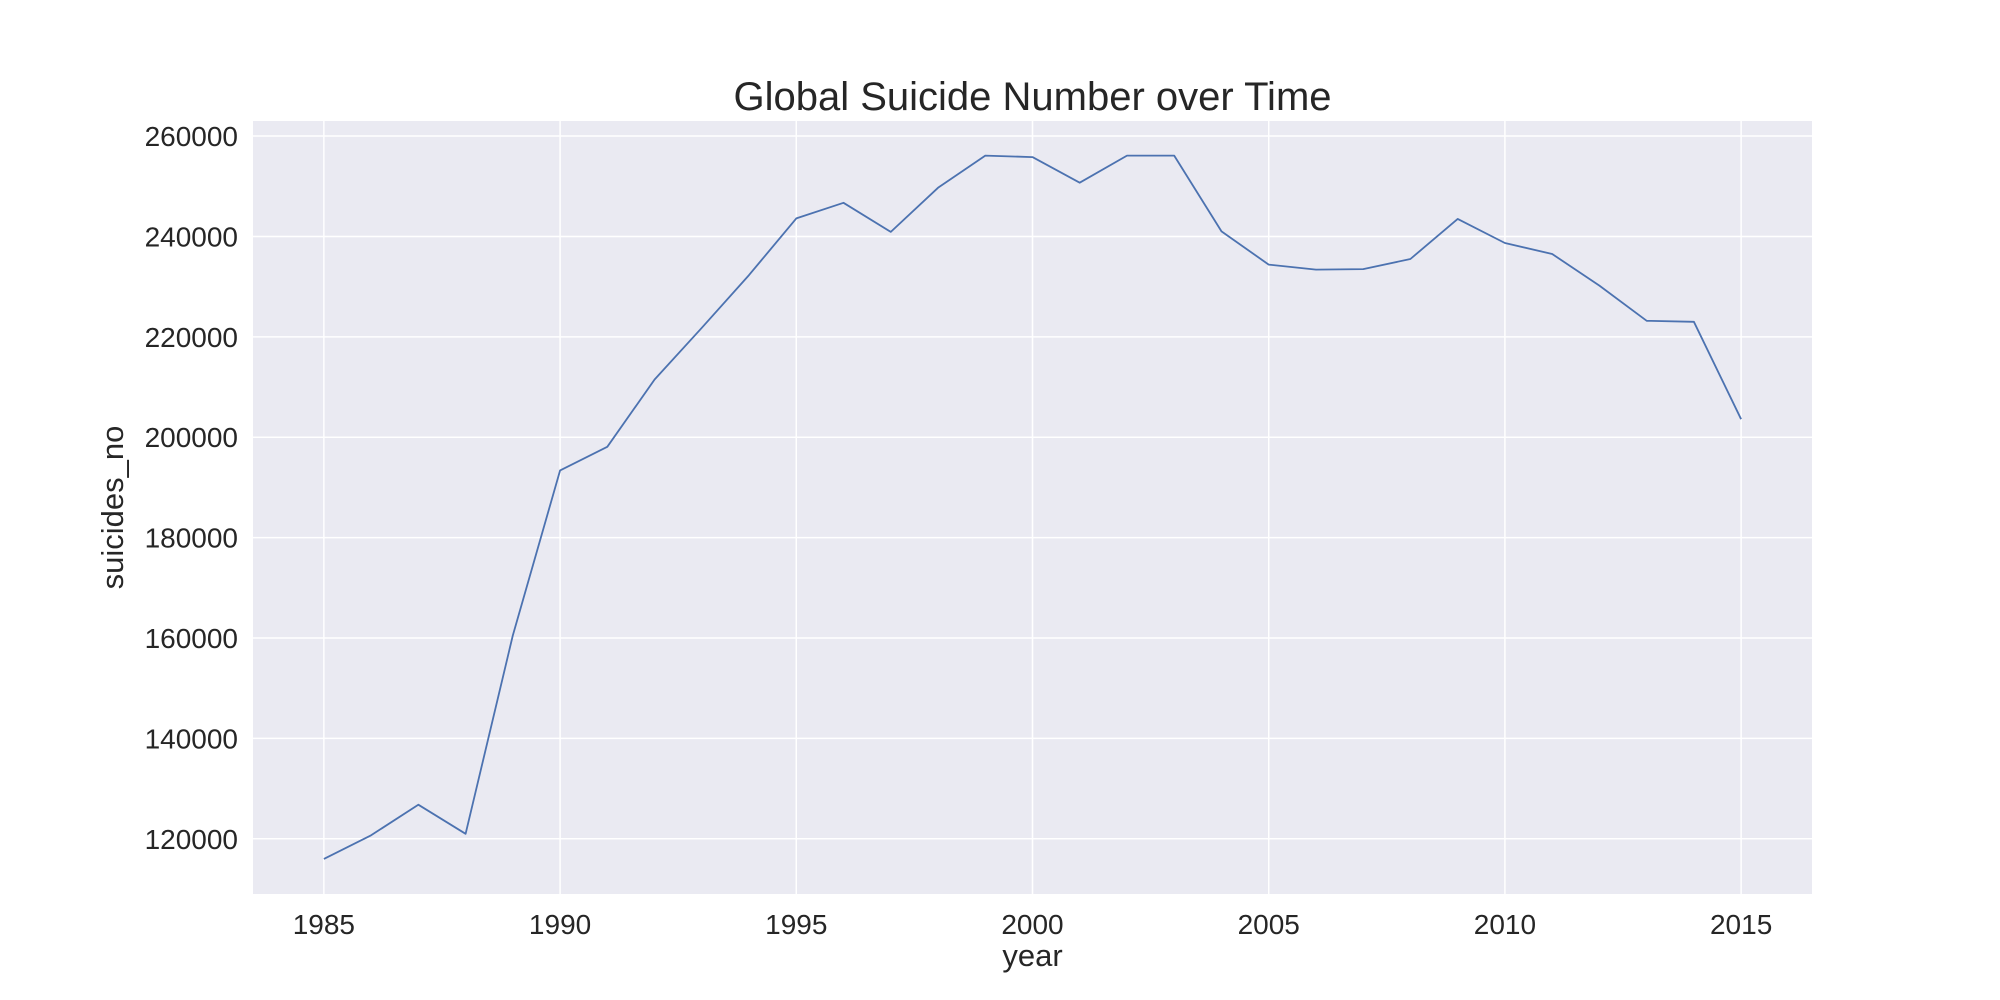 The width and height of the screenshot is (2000, 1000). Describe the element at coordinates (1269, 924) in the screenshot. I see `x-tick-label: 2005` at that location.